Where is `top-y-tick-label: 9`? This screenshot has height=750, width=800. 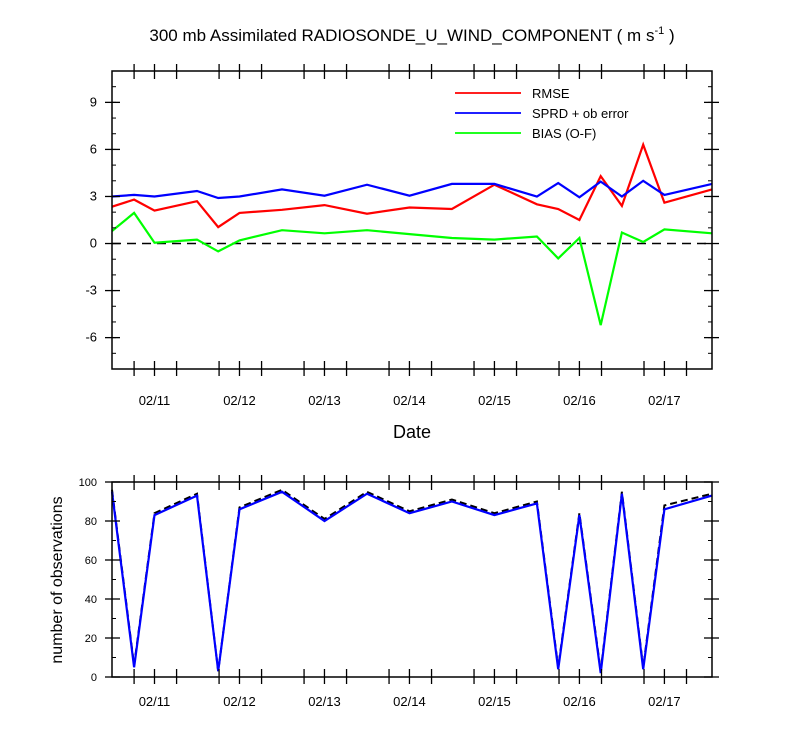
top-y-tick-label: 9 is located at coordinates (93, 101).